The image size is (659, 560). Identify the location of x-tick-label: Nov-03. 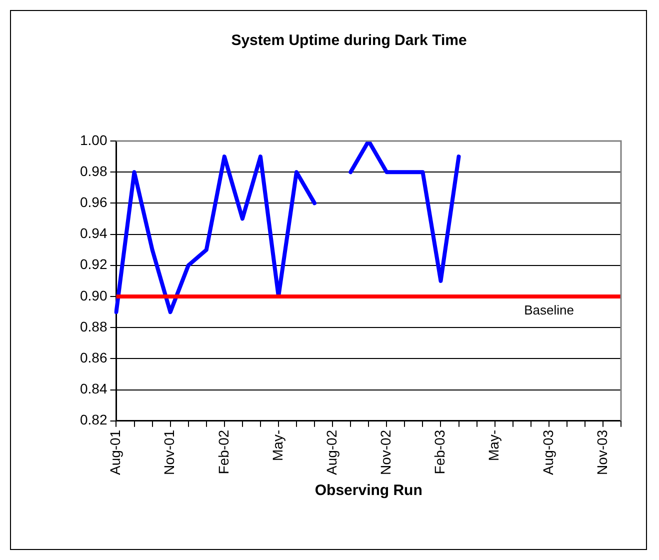
(602, 452).